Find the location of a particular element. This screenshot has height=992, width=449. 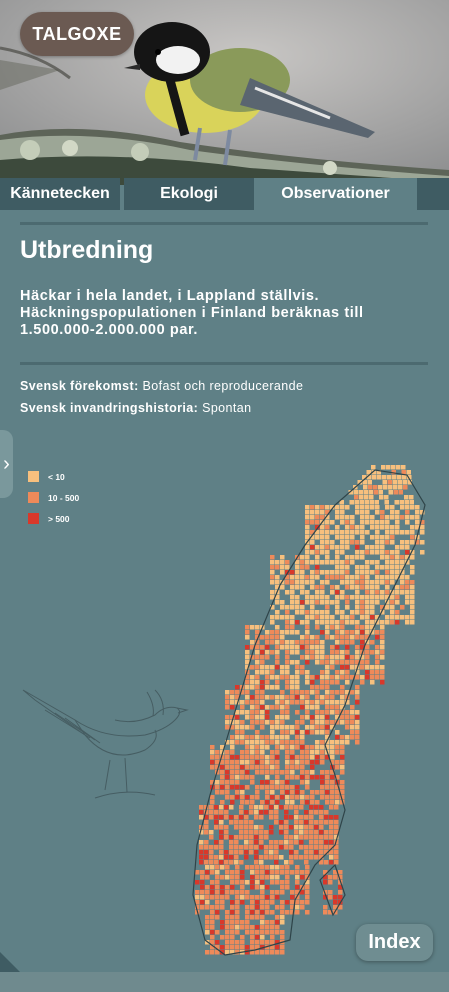

legend-item: > 500 is located at coordinates (53, 518).